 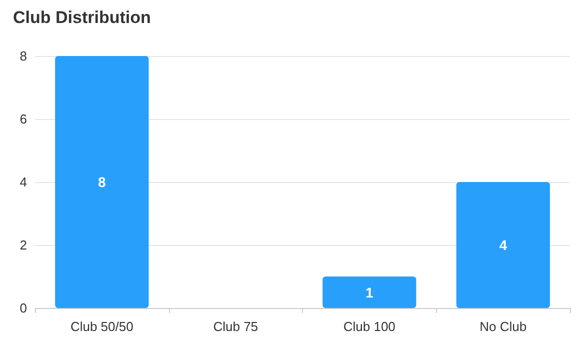 What do you see at coordinates (82, 17) in the screenshot?
I see `chart-title: Club Distribution` at bounding box center [82, 17].